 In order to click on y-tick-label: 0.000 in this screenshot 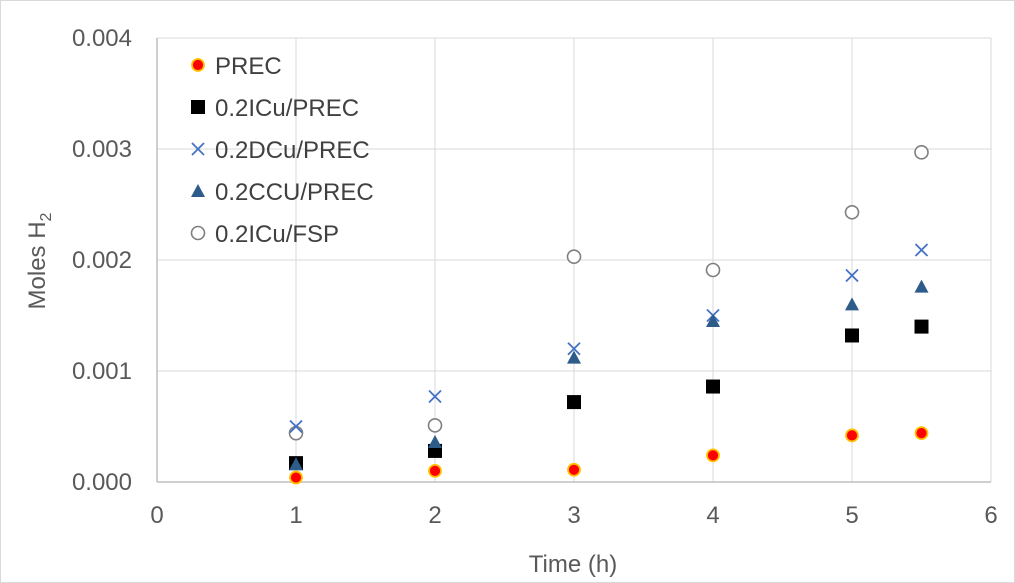, I will do `click(102, 482)`.